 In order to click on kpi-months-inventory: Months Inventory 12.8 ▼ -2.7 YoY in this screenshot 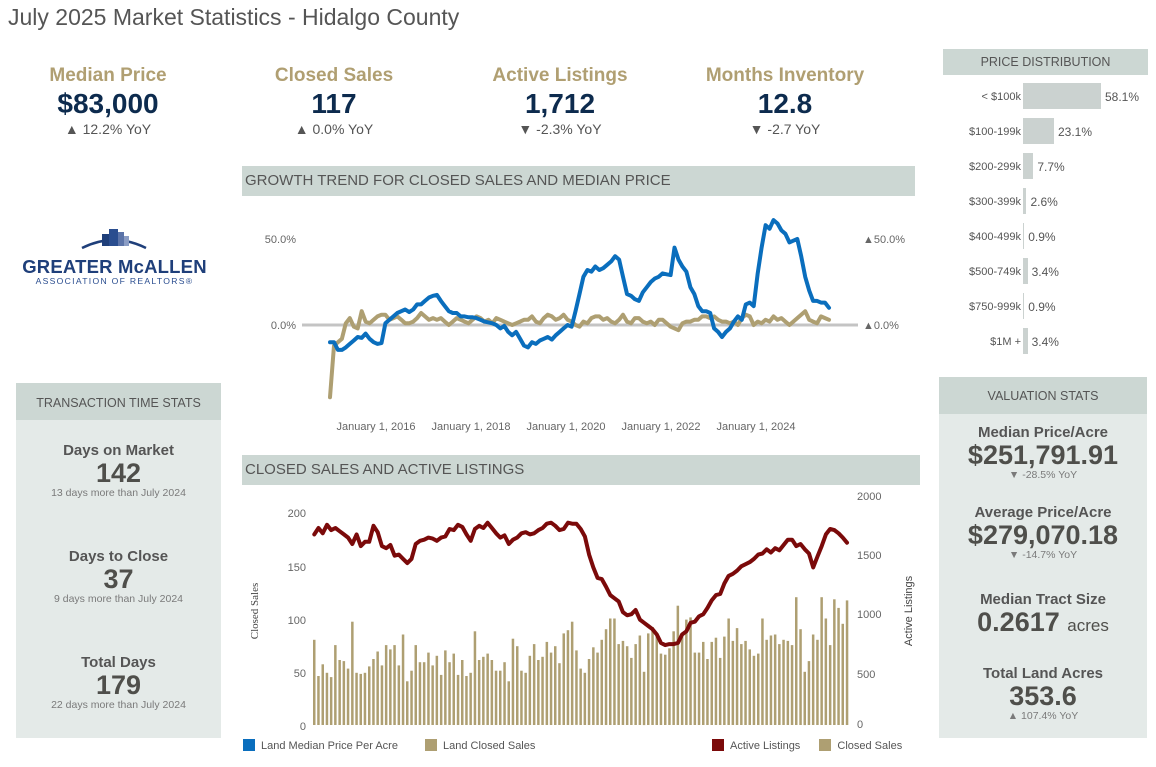, I will do `click(785, 101)`.